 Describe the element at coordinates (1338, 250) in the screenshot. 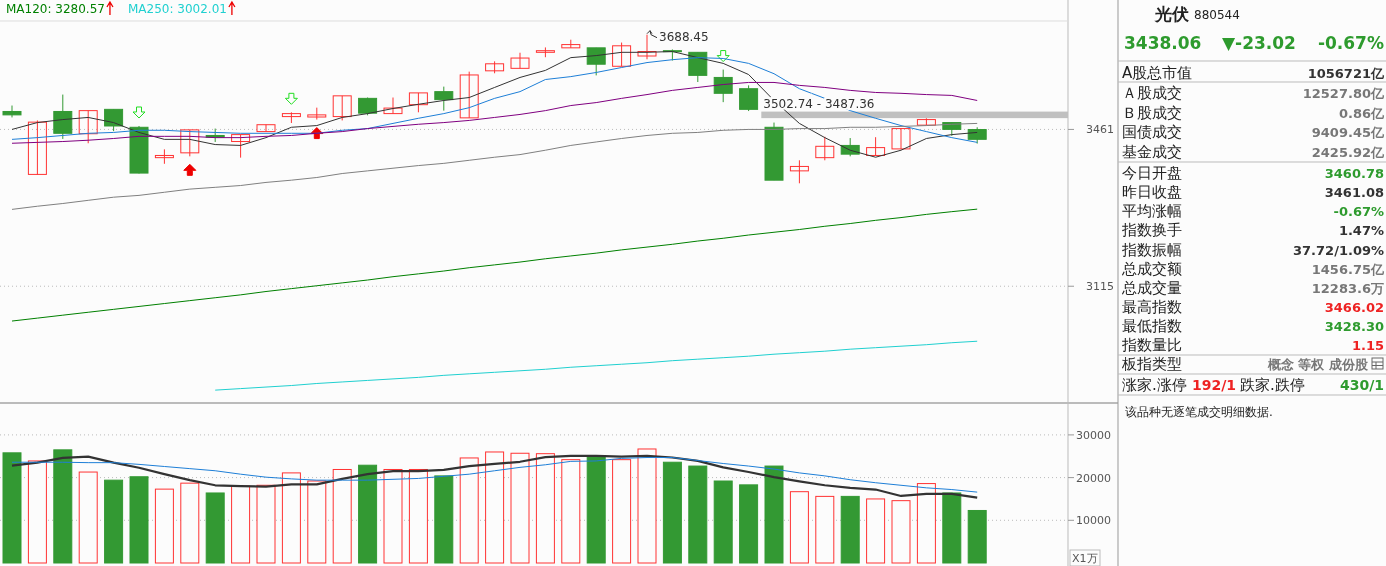

I see `text: 37.72/1.09%` at that location.